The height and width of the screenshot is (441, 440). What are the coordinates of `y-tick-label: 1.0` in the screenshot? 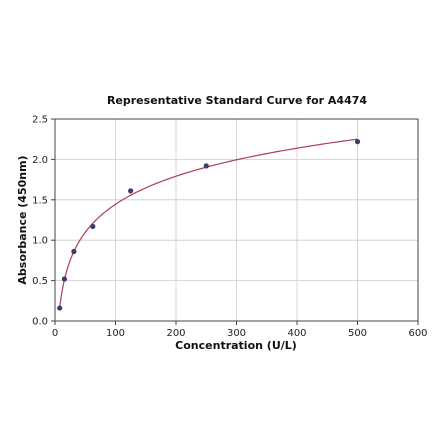 It's located at (40, 241).